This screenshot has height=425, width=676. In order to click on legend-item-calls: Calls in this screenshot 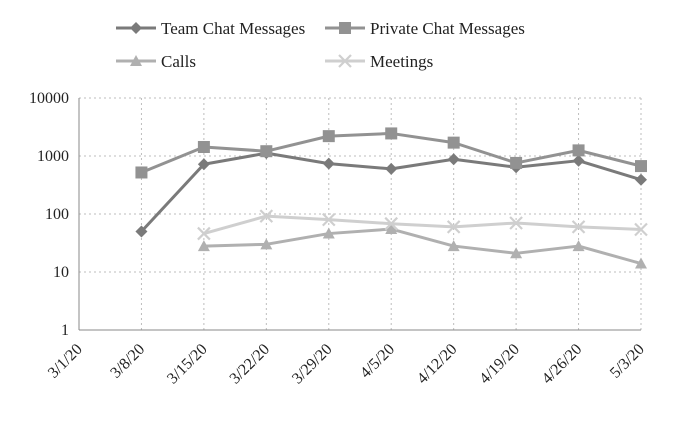, I will do `click(156, 61)`.